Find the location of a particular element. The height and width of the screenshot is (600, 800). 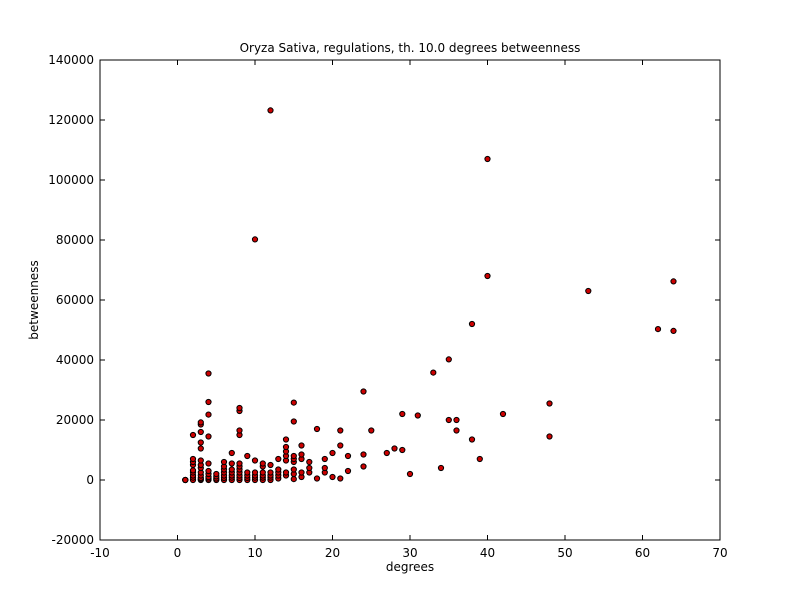

x-tick-label: 70 is located at coordinates (719, 553).